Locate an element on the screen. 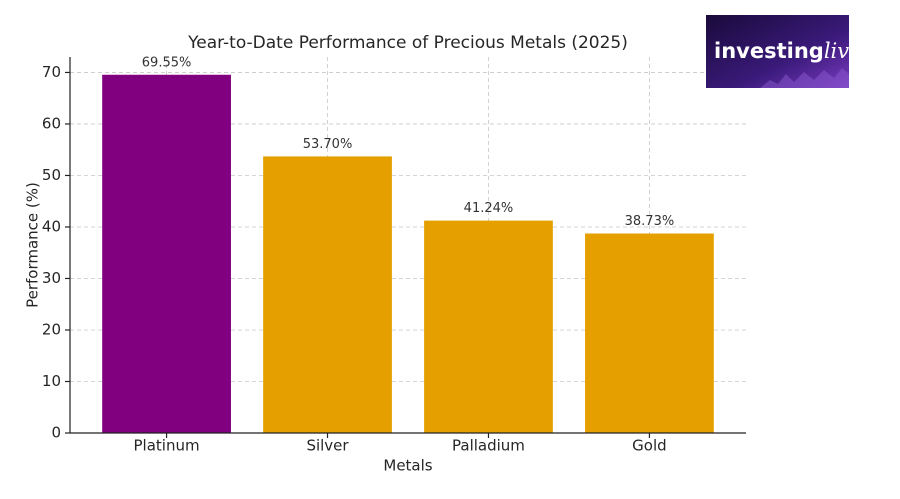  y-tick-label: 0 is located at coordinates (56, 433).